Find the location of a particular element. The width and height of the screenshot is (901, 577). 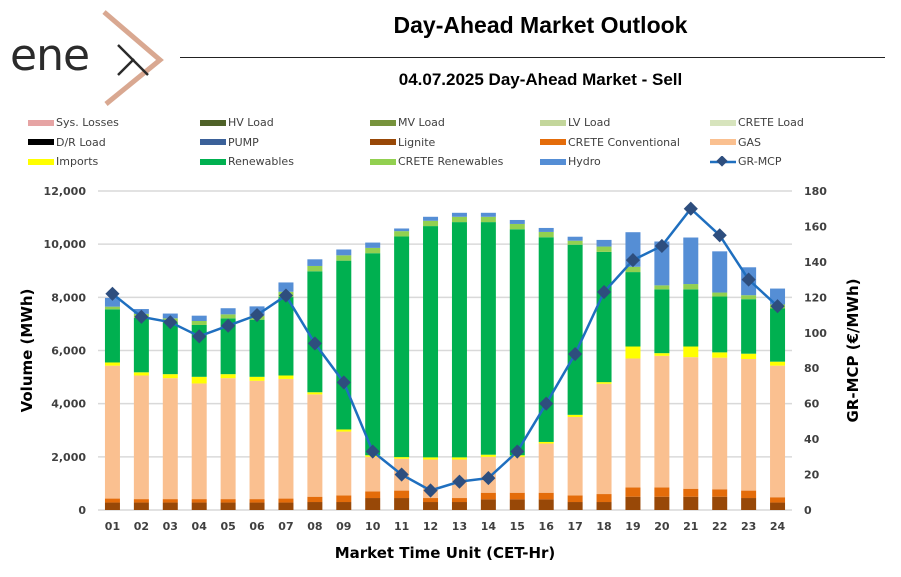

legend-label: MV Load is located at coordinates (421, 122).